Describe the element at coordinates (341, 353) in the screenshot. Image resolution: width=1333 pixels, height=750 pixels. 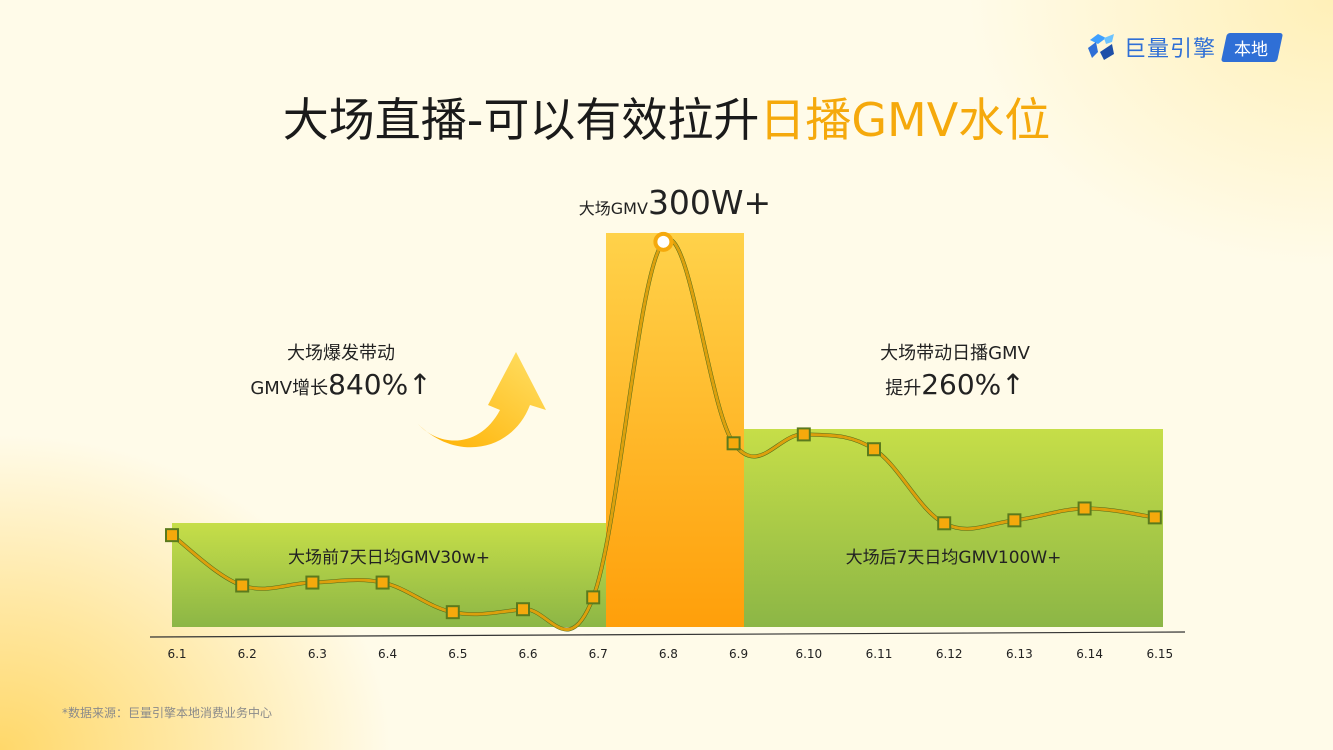
I see `growth-line1: 大场爆发带动` at that location.